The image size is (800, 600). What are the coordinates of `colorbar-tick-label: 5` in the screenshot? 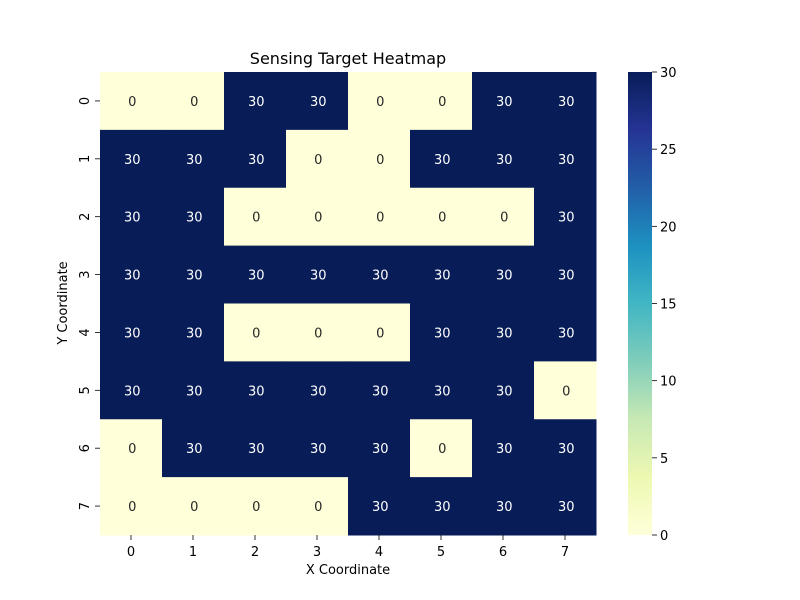 It's located at (664, 459).